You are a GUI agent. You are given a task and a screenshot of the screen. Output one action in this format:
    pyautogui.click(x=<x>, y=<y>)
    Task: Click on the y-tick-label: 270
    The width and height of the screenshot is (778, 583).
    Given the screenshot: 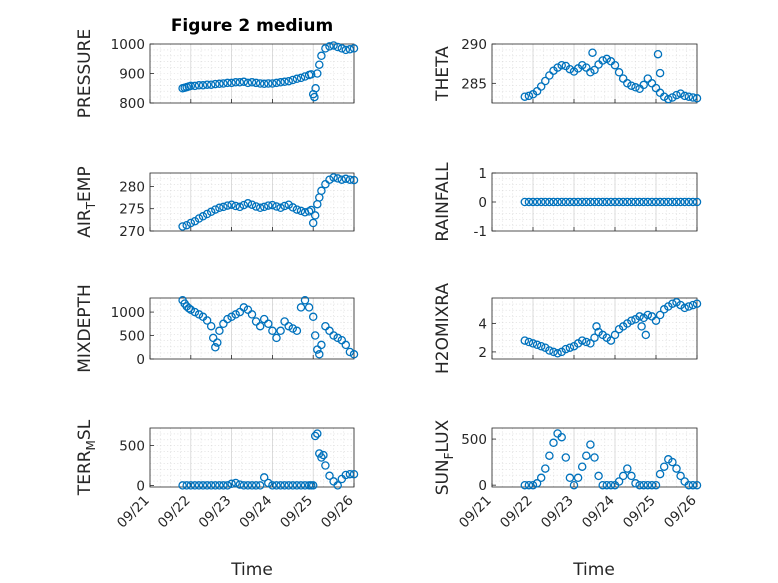 What is the action you would take?
    pyautogui.click(x=132, y=232)
    